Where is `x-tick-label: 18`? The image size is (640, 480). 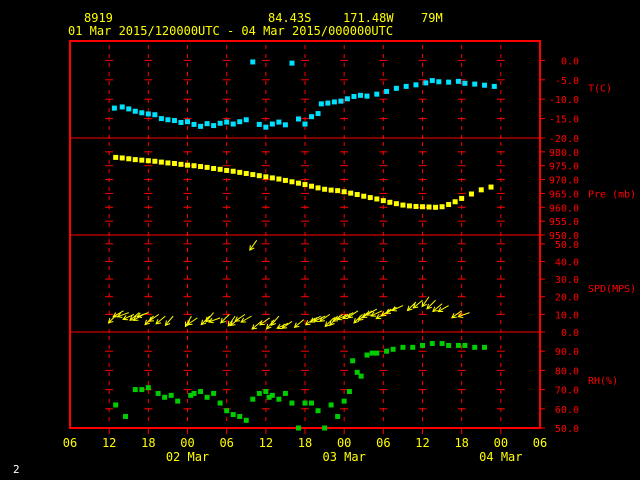 x-tick-label: 18 is located at coordinates (305, 443).